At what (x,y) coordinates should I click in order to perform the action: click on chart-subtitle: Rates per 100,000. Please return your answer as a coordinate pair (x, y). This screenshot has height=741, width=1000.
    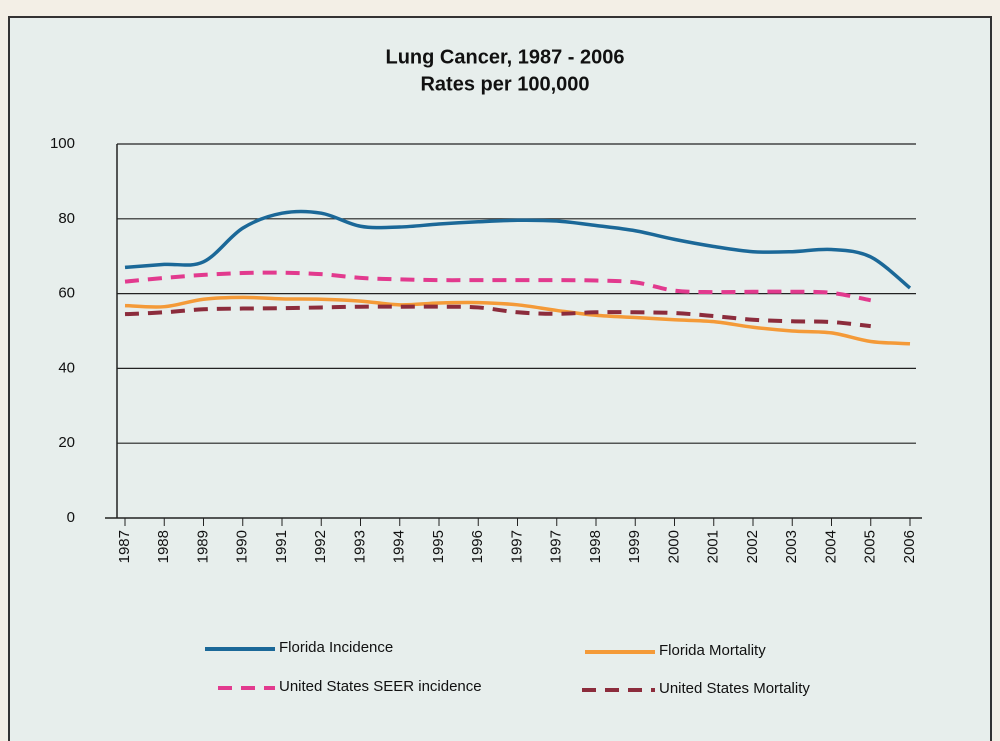
    Looking at the image, I should click on (504, 84).